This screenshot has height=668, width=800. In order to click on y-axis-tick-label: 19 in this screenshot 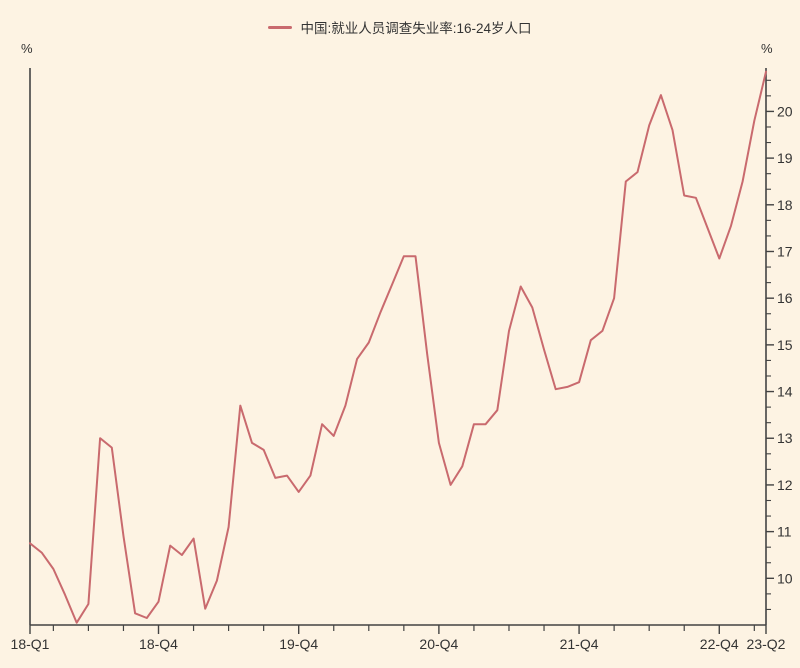, I will do `click(785, 158)`.